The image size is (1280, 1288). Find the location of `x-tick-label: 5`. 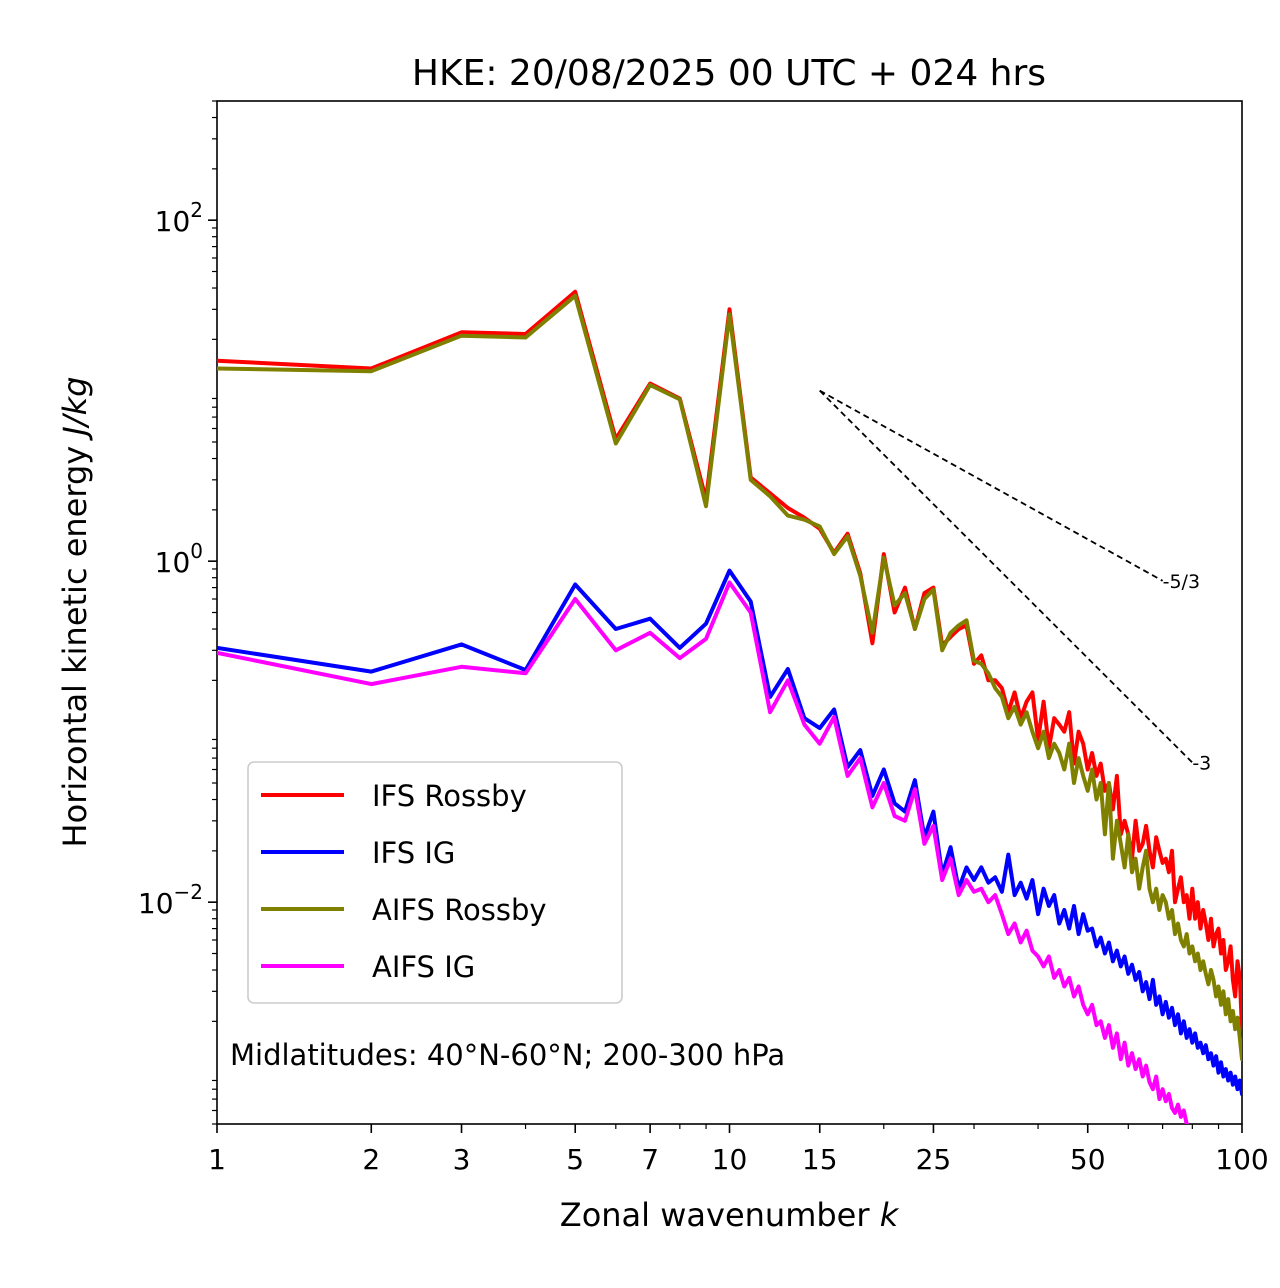

x-tick-label: 5 is located at coordinates (575, 1159).